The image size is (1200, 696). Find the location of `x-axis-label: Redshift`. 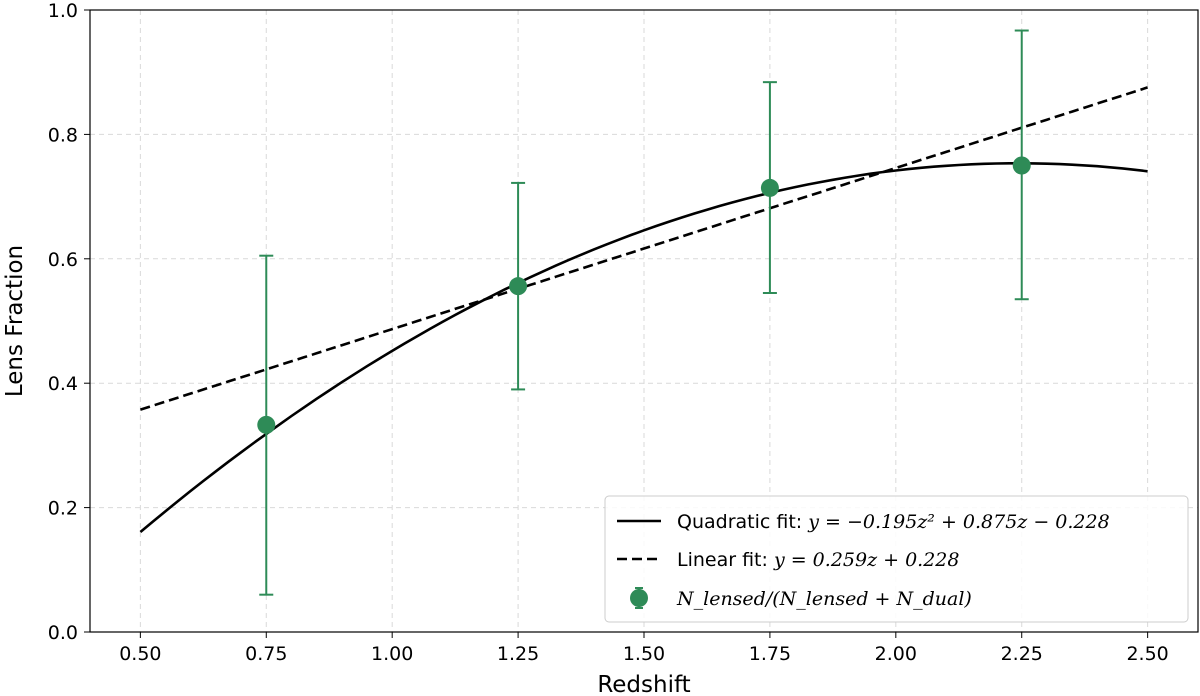

x-axis-label: Redshift is located at coordinates (643, 684).